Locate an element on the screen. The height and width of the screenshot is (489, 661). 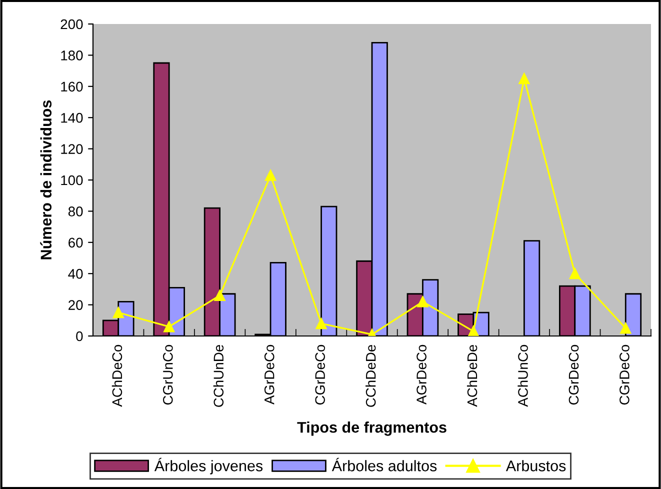
x-tick-label: CGrUnCo is located at coordinates (167, 374).